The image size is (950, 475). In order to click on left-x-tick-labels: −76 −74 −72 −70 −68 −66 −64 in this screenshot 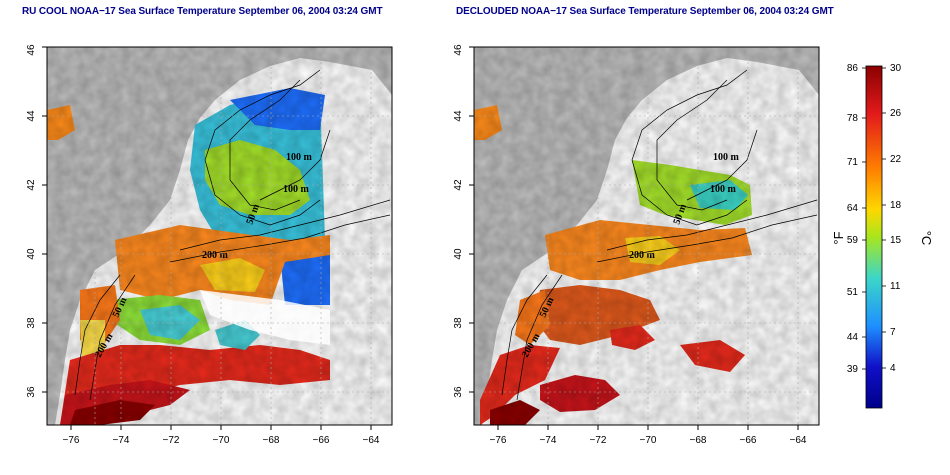, I will do `click(221, 440)`.